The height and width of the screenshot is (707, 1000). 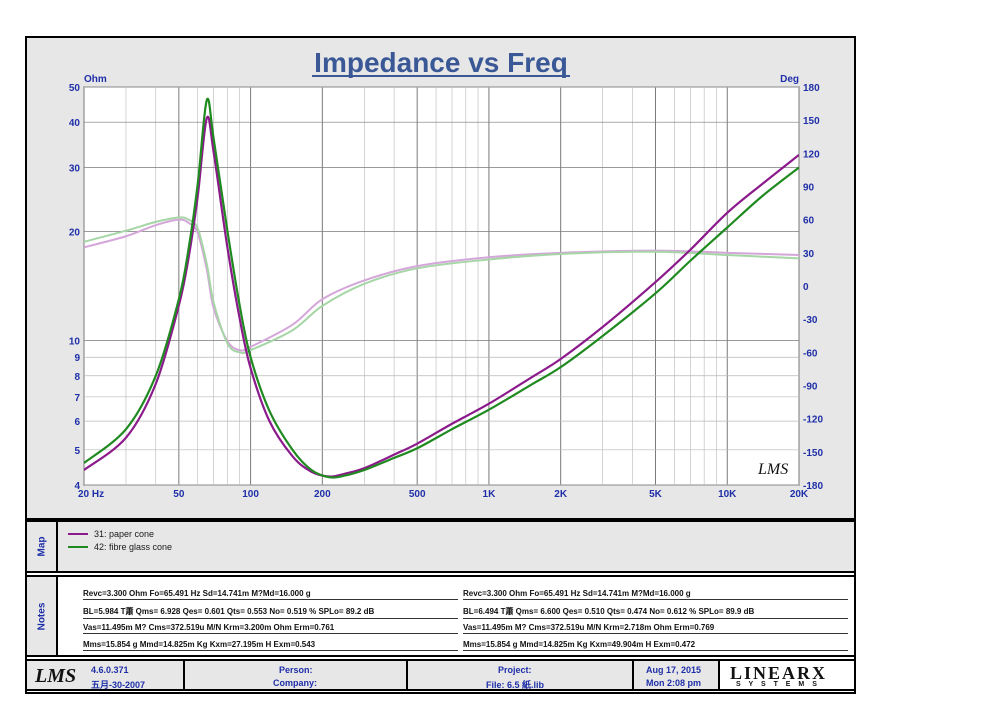 I want to click on left-axis-unit: Ohm, so click(x=95, y=79).